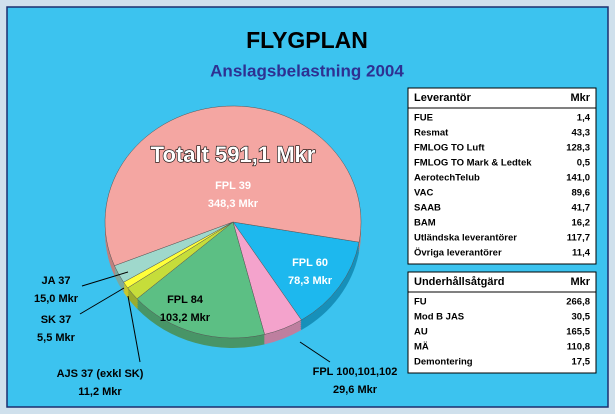 Image resolution: width=615 pixels, height=414 pixels. Describe the element at coordinates (449, 148) in the screenshot. I see `table-cell: FMLOG TO Luft` at that location.